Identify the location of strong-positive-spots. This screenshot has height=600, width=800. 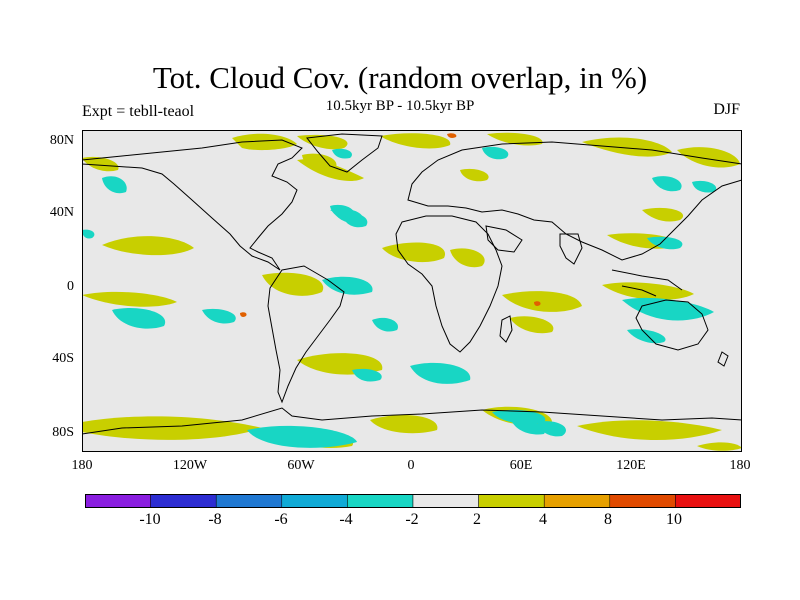
(390, 225).